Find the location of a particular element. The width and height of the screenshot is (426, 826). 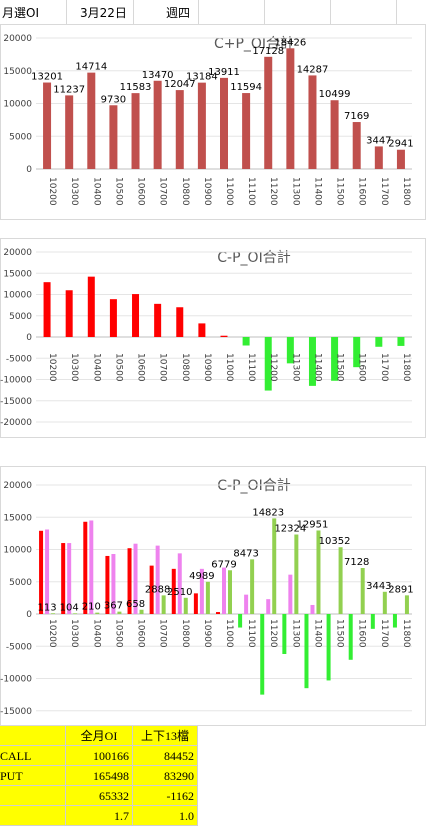

table-cell: 1.0 is located at coordinates (165, 816).